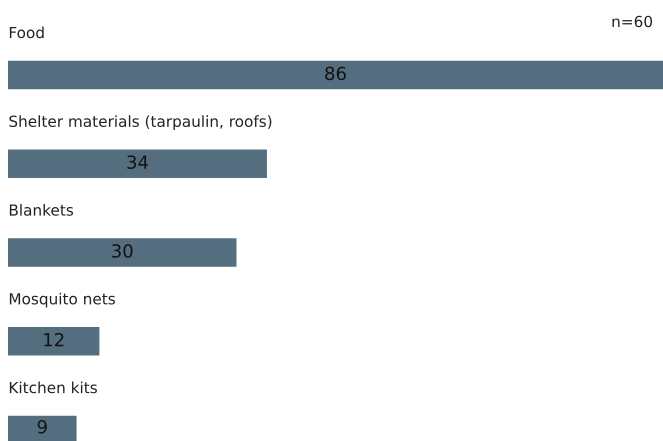 Image resolution: width=663 pixels, height=441 pixels. Describe the element at coordinates (27, 32) in the screenshot. I see `y-tick-label: Food` at that location.